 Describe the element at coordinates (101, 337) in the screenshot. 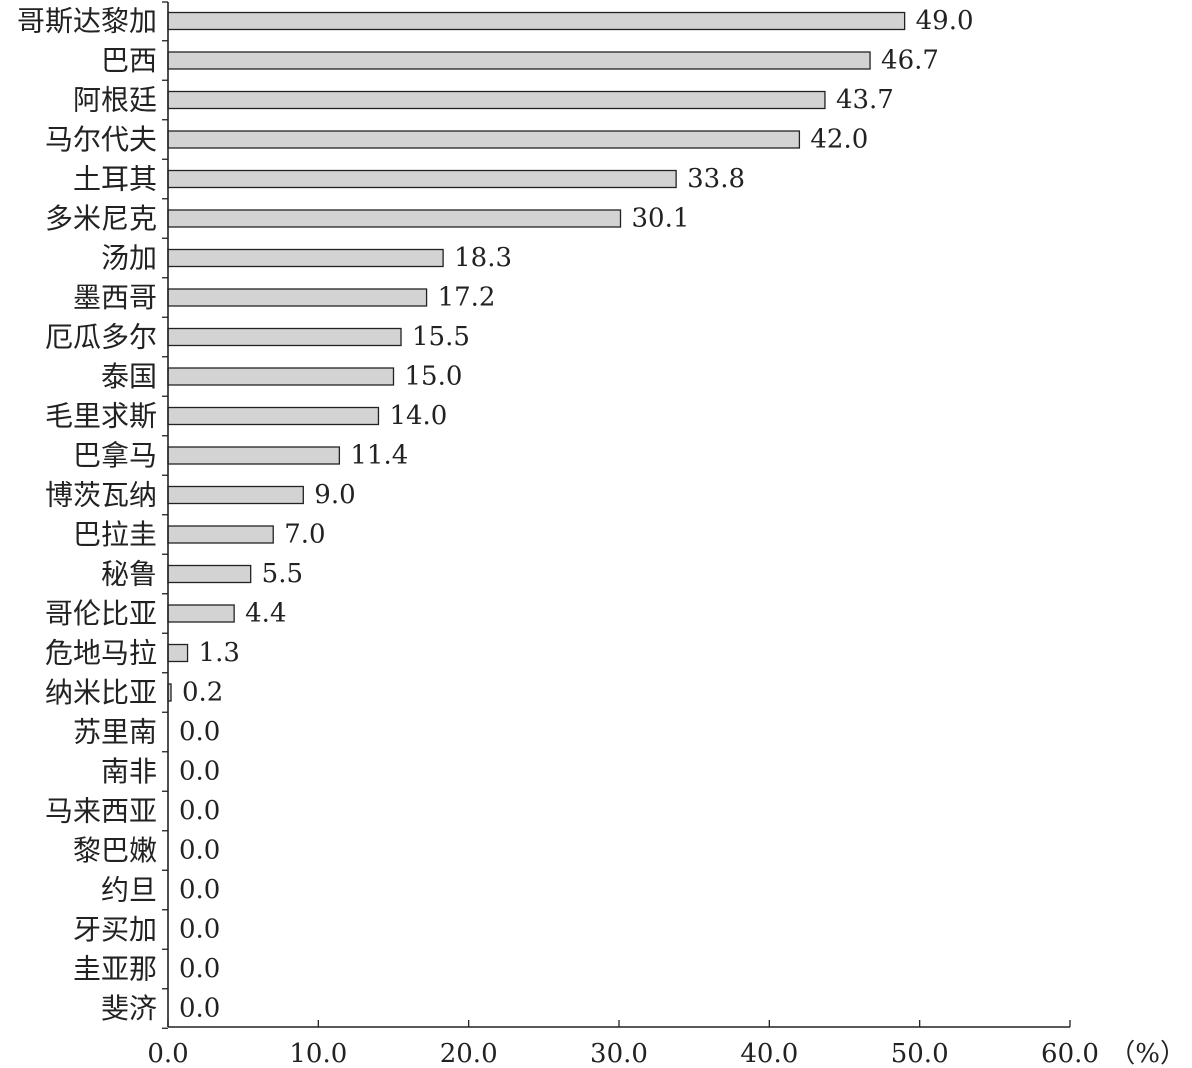

I see `category-label: 厄瓜多尔` at that location.